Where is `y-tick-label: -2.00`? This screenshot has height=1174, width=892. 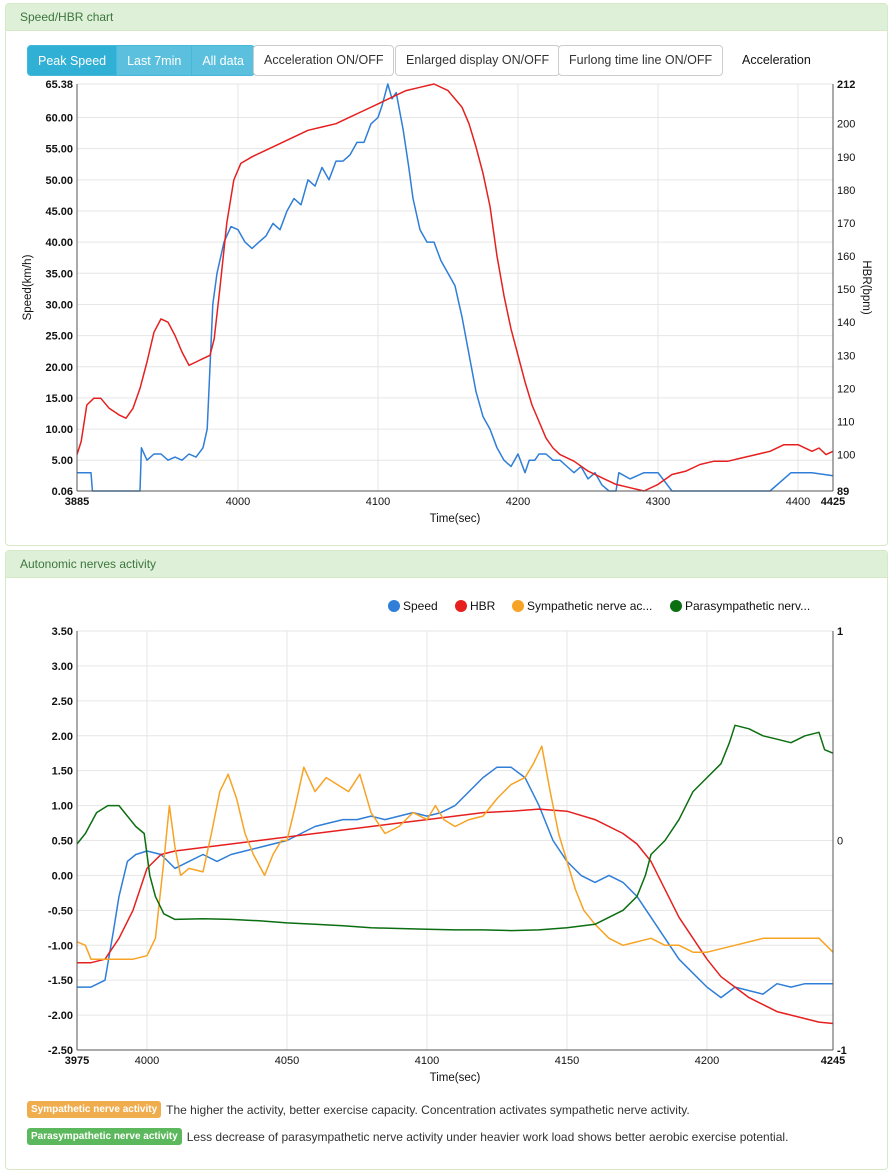
y-tick-label: -2.00 is located at coordinates (60, 1016).